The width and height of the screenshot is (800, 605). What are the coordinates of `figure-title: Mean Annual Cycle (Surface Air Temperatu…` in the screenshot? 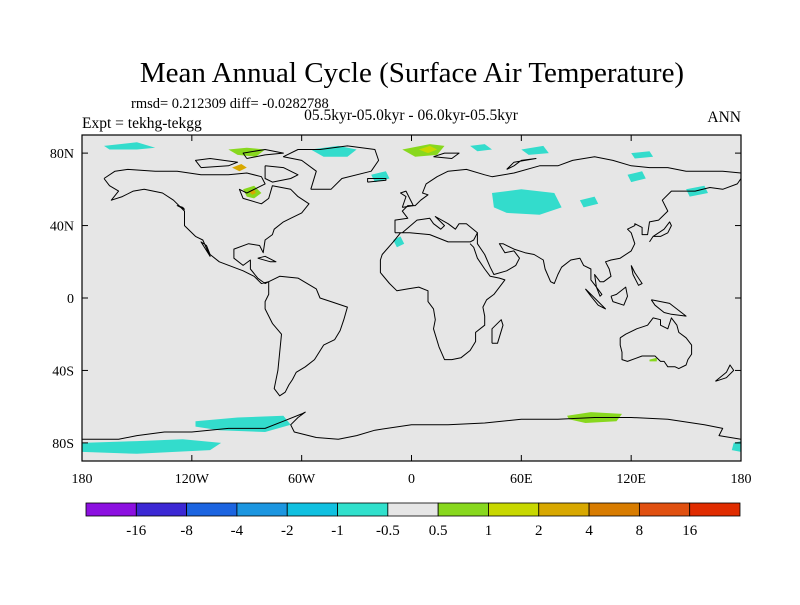 It's located at (412, 73).